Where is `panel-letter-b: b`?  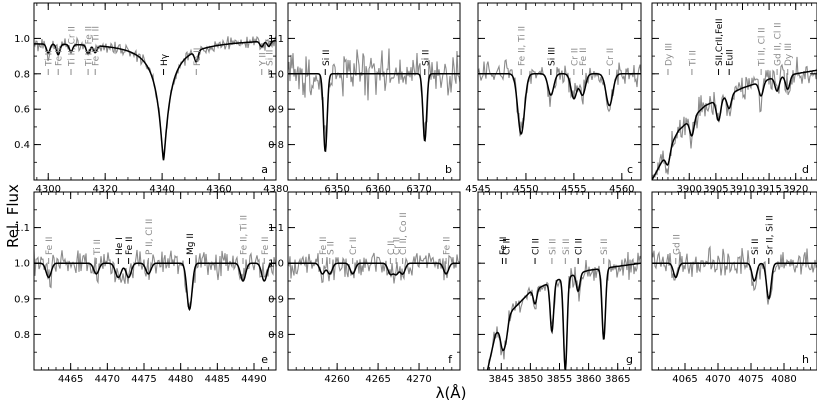
panel-letter-b: b is located at coordinates (448, 169).